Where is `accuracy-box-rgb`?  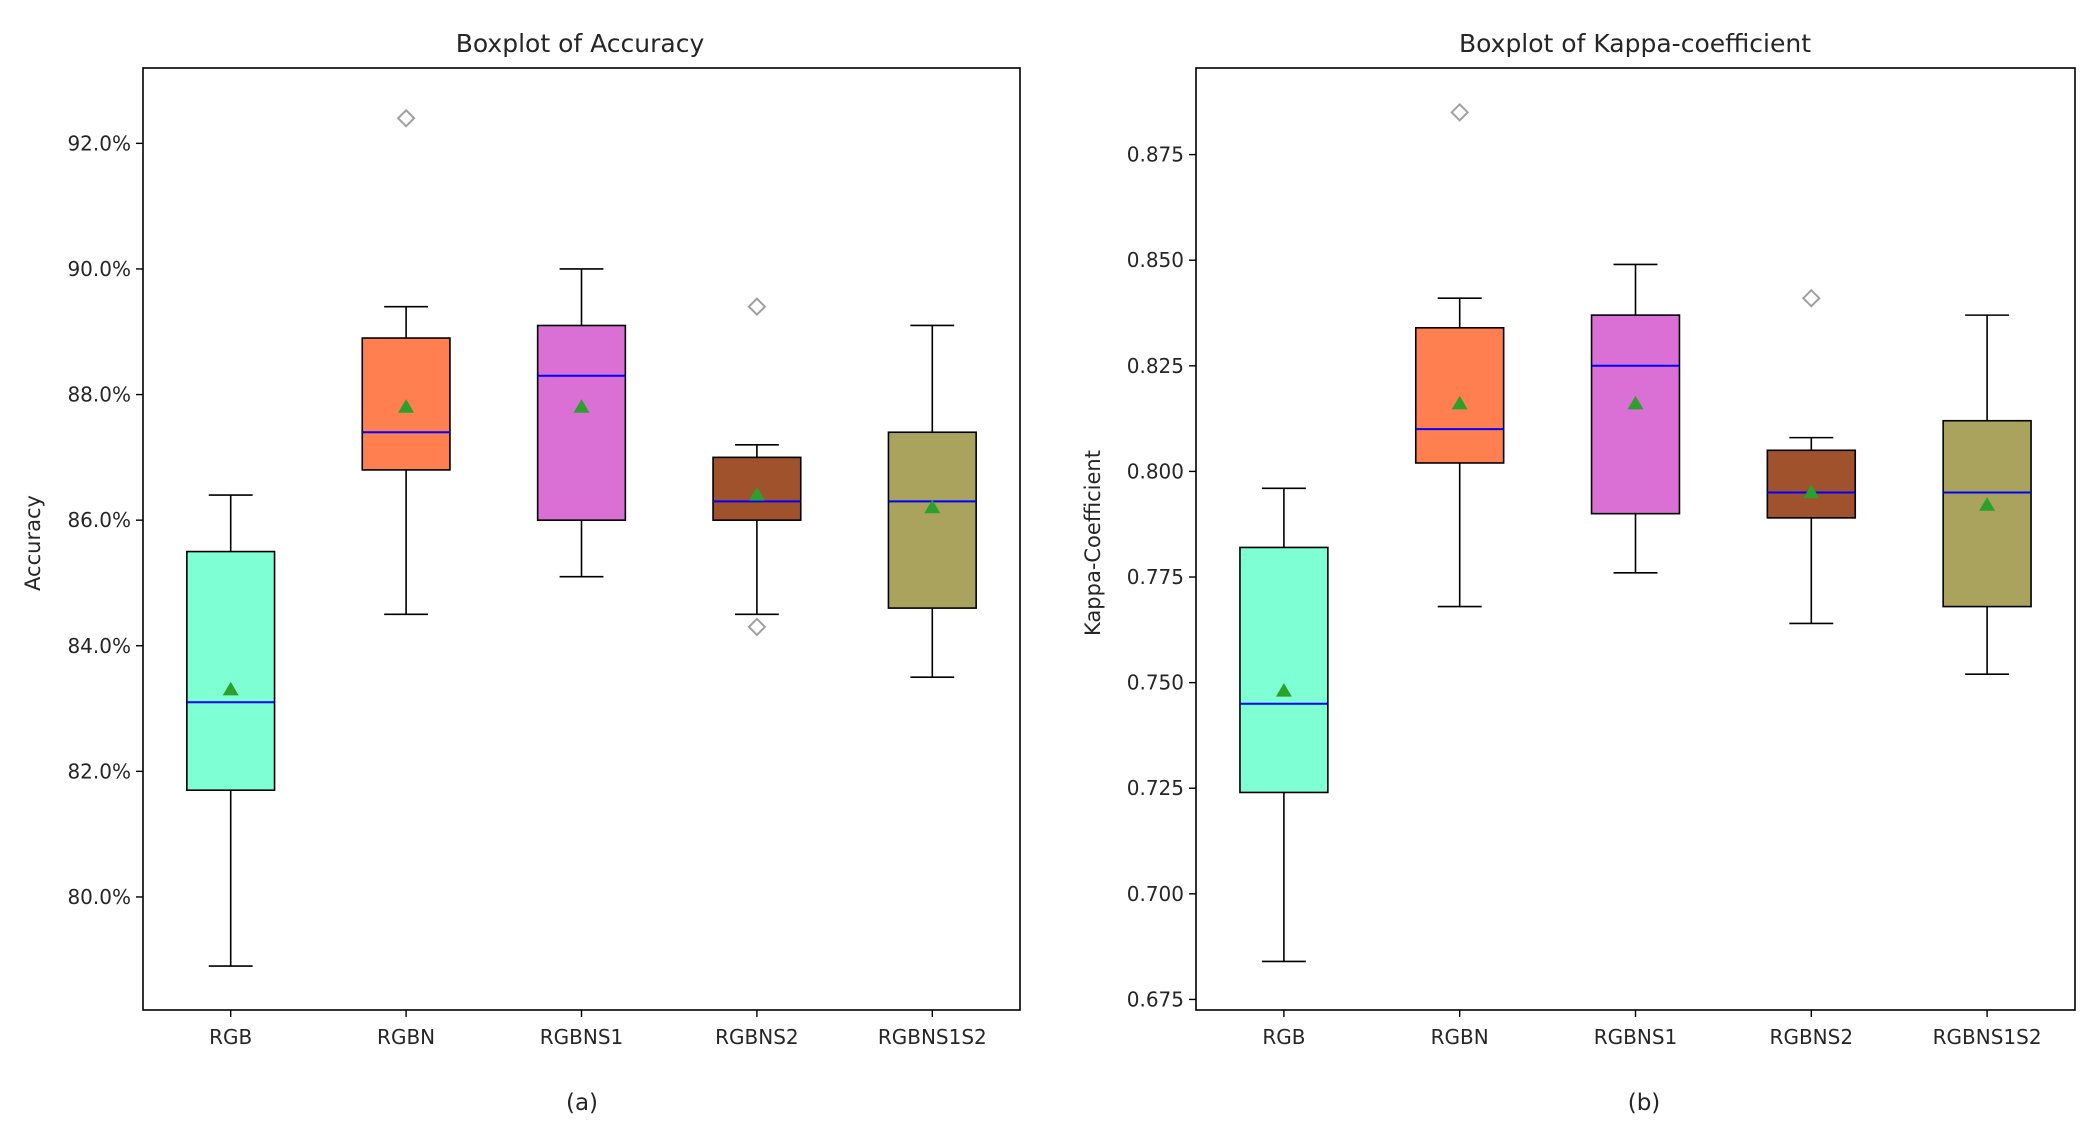 accuracy-box-rgb is located at coordinates (231, 670).